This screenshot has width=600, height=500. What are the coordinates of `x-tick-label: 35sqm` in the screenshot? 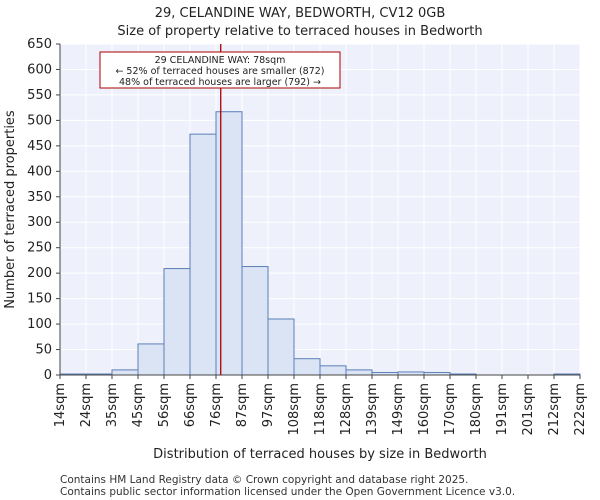 It's located at (112, 405).